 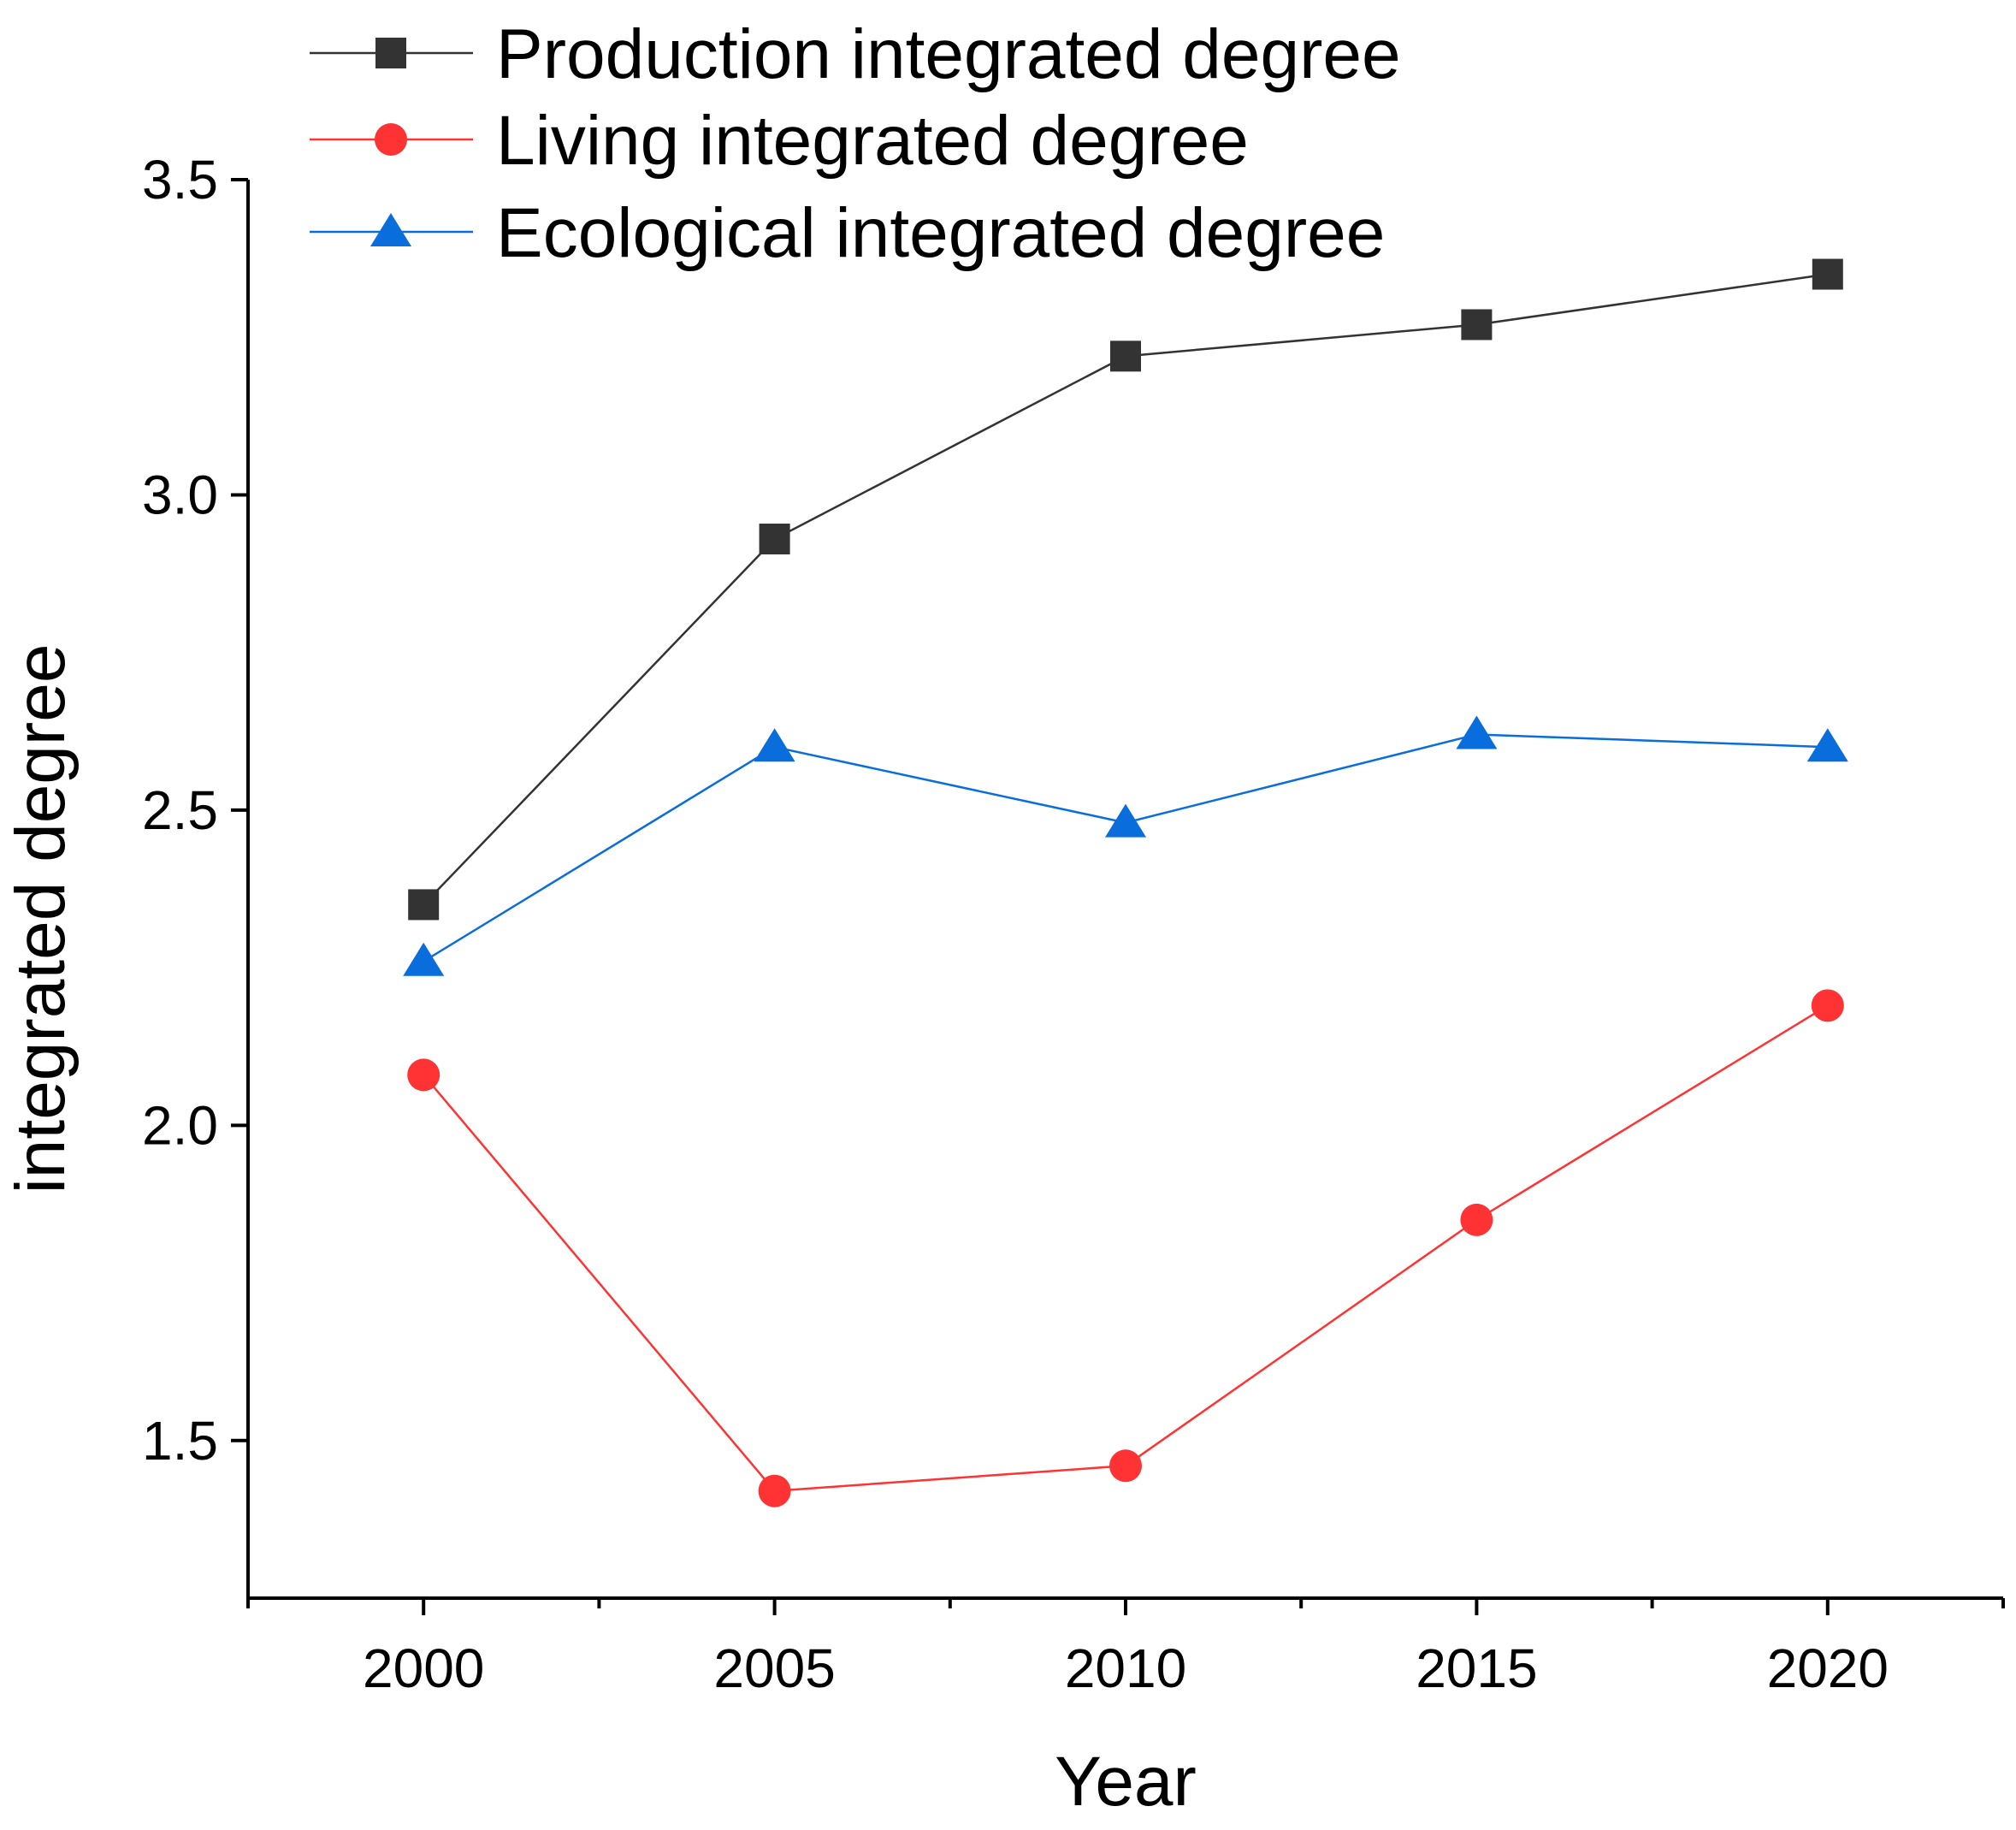 What do you see at coordinates (423, 1668) in the screenshot?
I see `x-tick-label: 2000` at bounding box center [423, 1668].